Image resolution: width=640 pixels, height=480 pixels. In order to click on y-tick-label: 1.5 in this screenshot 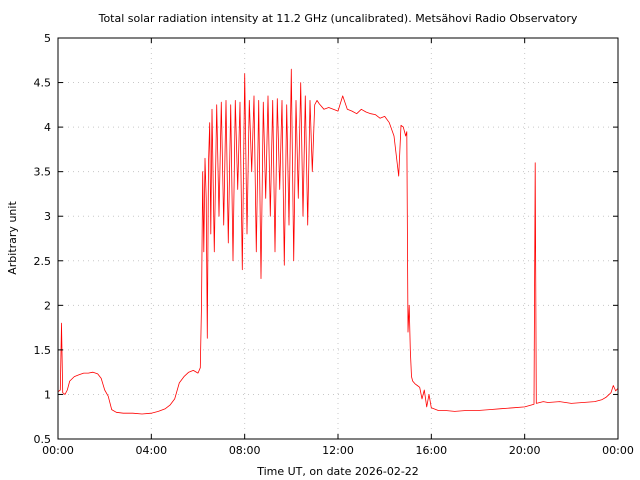, I will do `click(43, 350)`.